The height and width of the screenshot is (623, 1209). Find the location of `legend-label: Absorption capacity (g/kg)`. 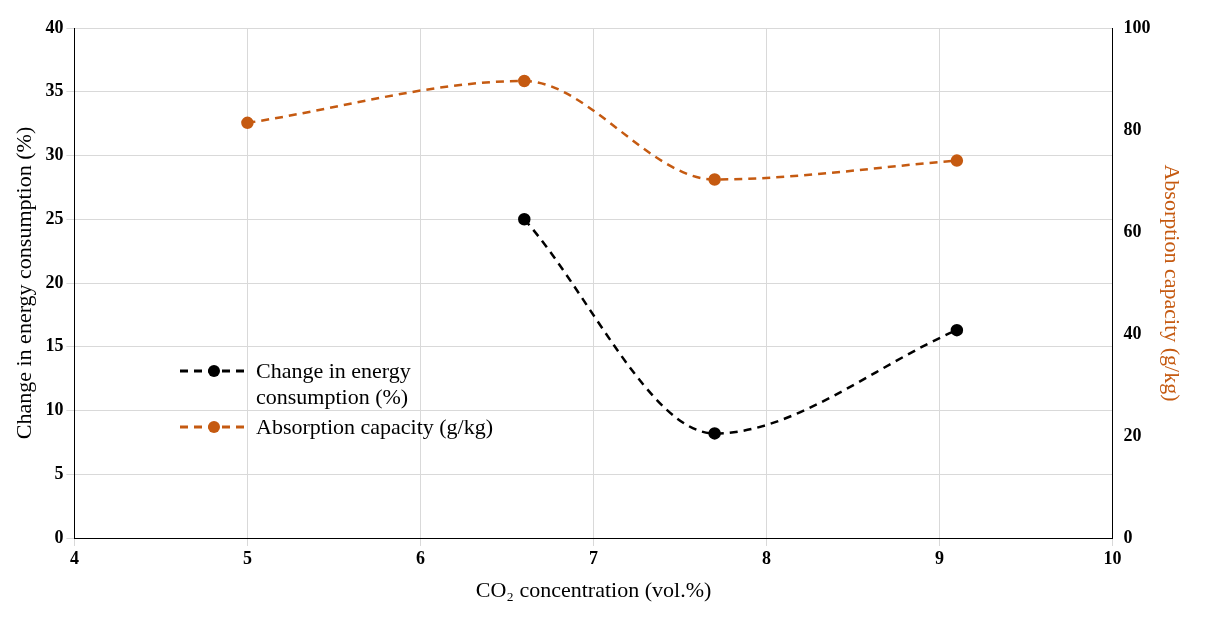

legend-label: Absorption capacity (g/kg) is located at coordinates (375, 427).